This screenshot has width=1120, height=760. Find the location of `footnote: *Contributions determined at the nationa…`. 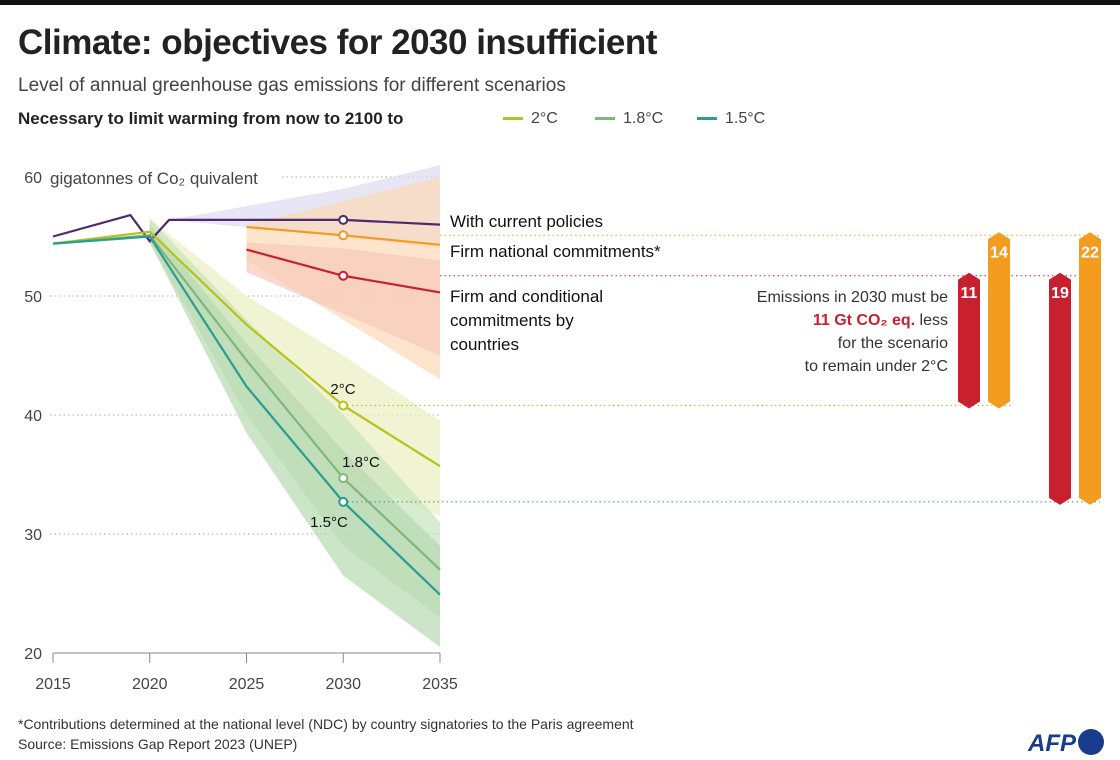

footnote: *Contributions determined at the nationa… is located at coordinates (326, 734).